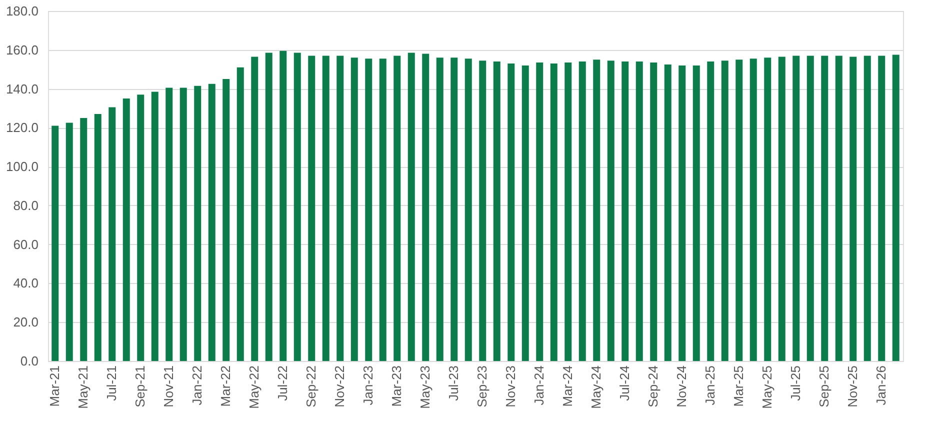 The width and height of the screenshot is (928, 438). I want to click on y-tick-label: 120.0, so click(22, 128).